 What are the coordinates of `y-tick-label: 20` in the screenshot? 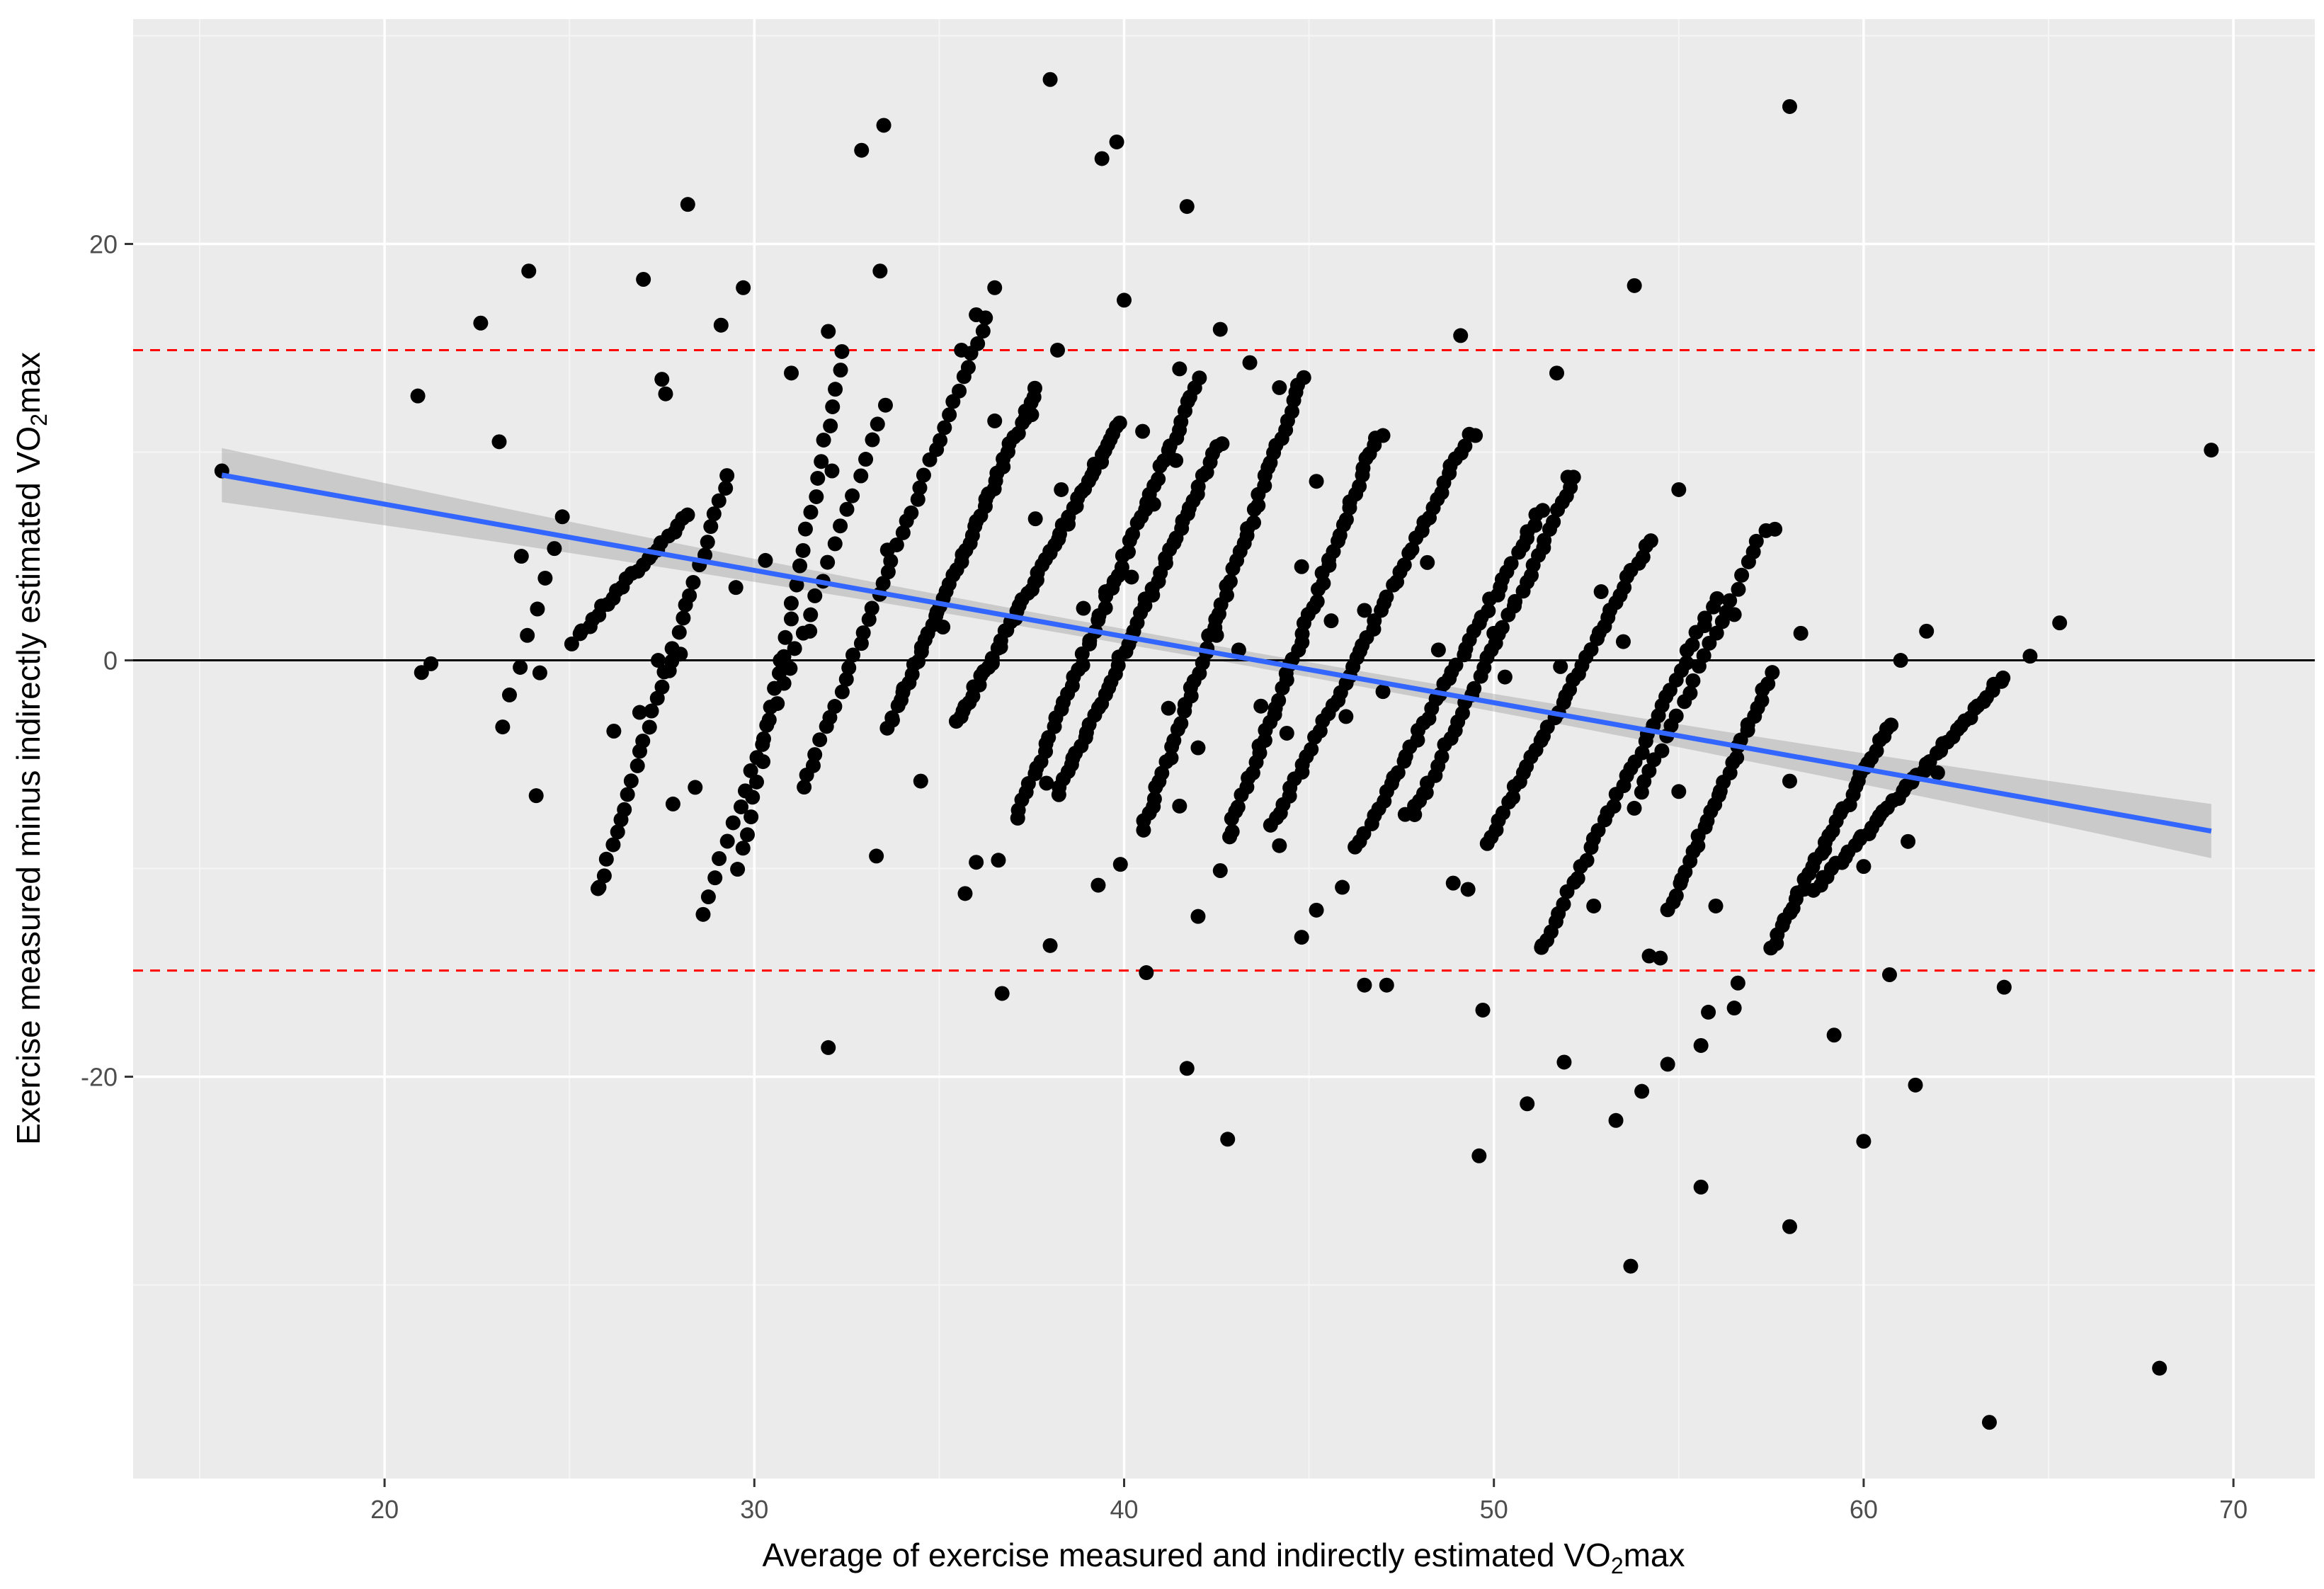 It's located at (103, 244).